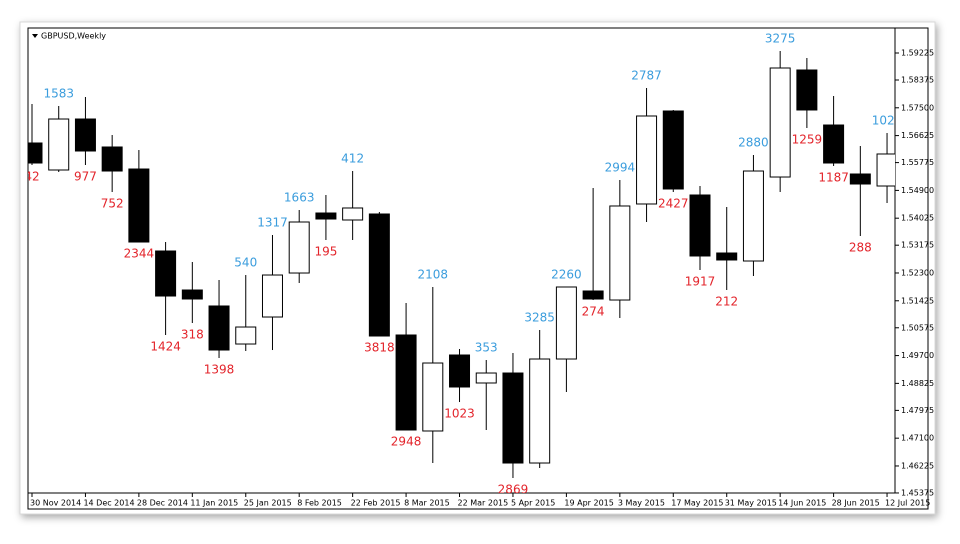  What do you see at coordinates (214, 503) in the screenshot?
I see `x-tick-label: 11 Jan 2015` at bounding box center [214, 503].